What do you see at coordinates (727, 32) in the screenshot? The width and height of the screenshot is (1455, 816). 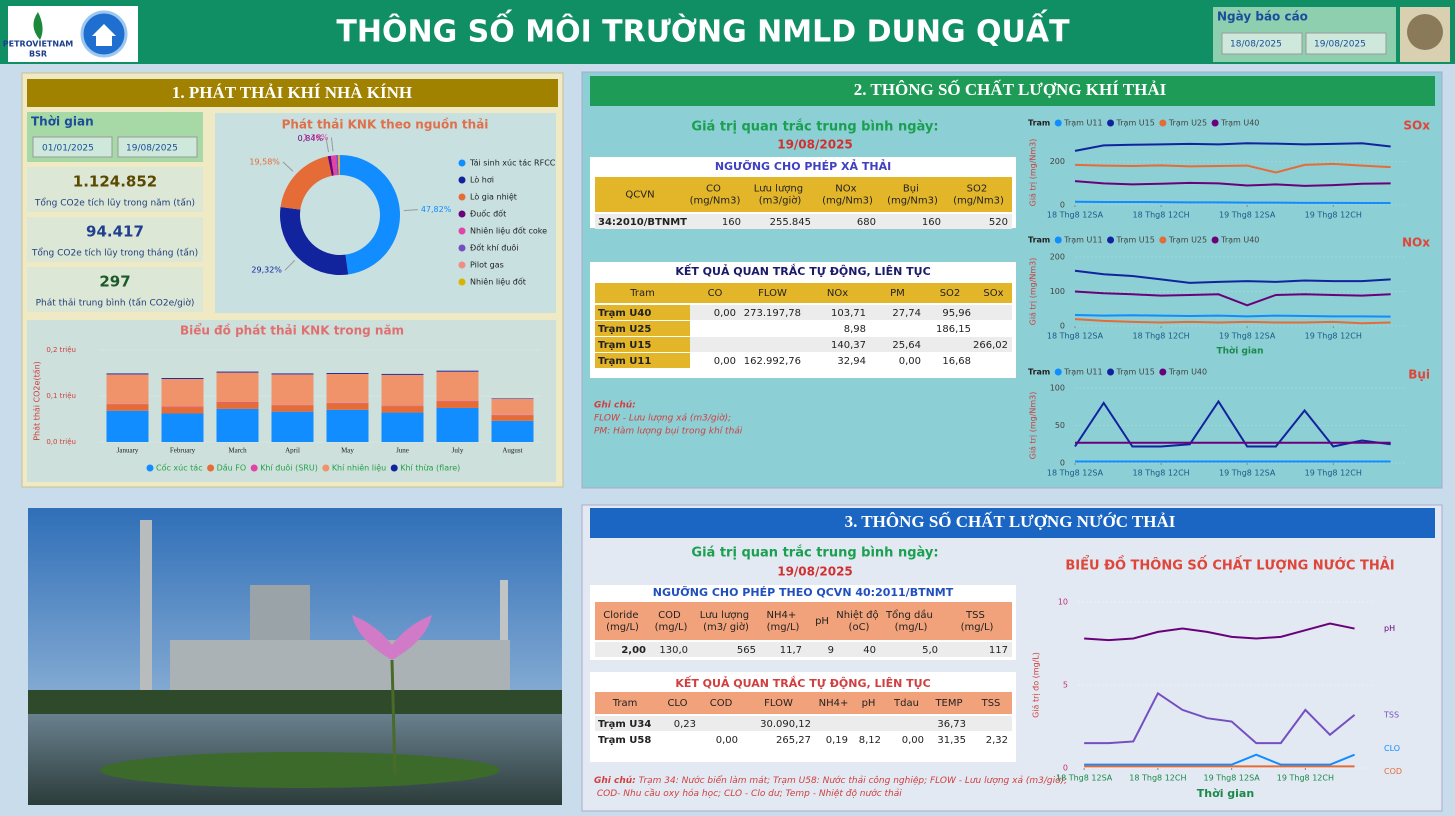 I see `header-bar` at bounding box center [727, 32].